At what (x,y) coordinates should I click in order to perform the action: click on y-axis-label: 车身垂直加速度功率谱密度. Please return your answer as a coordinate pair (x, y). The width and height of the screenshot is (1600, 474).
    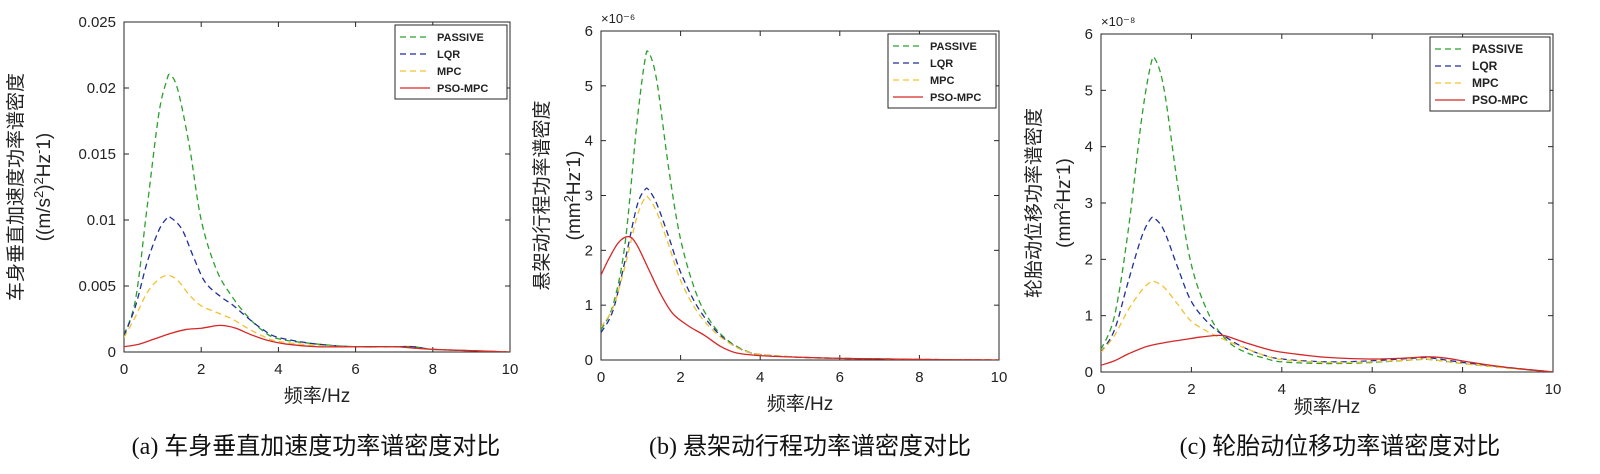
    Looking at the image, I should click on (16, 187).